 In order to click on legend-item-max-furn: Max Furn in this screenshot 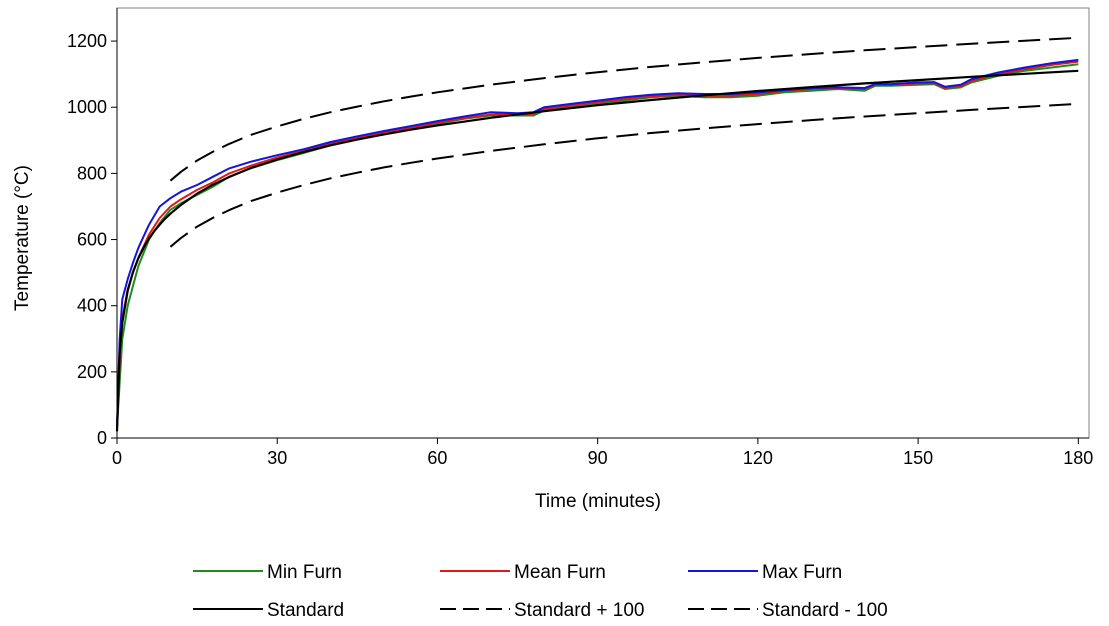, I will do `click(765, 572)`.